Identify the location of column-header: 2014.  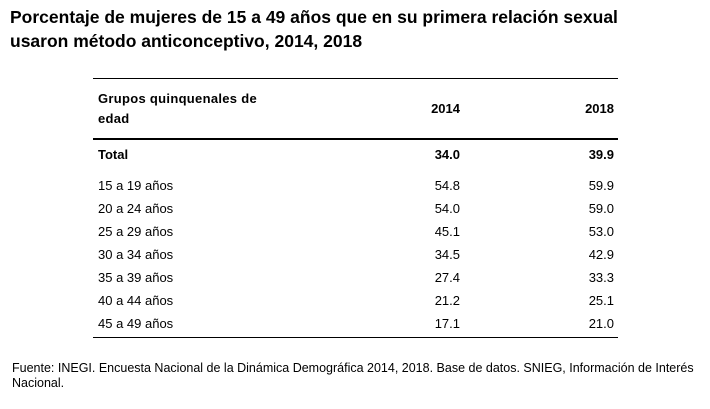
(445, 108).